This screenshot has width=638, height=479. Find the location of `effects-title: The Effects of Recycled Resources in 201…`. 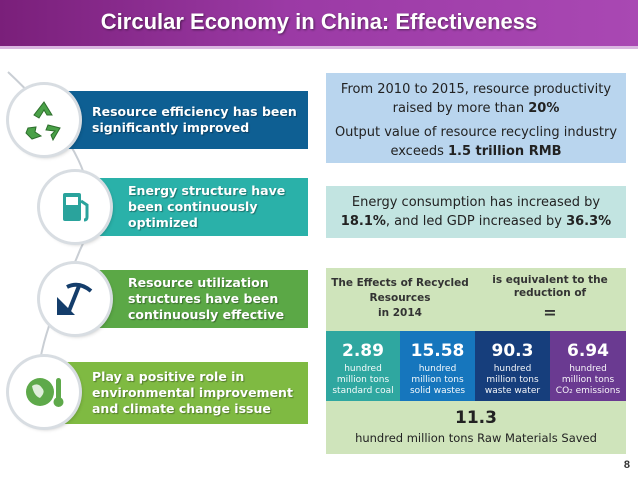

effects-title: The Effects of Recycled Resources in 201… is located at coordinates (400, 298).